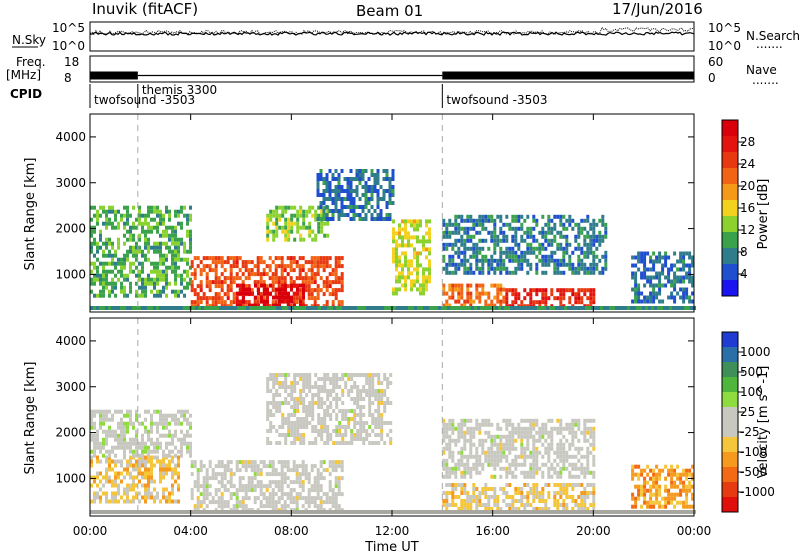 The height and width of the screenshot is (554, 800). What do you see at coordinates (730, 240) in the screenshot?
I see `power-colorbar-swatch` at bounding box center [730, 240].